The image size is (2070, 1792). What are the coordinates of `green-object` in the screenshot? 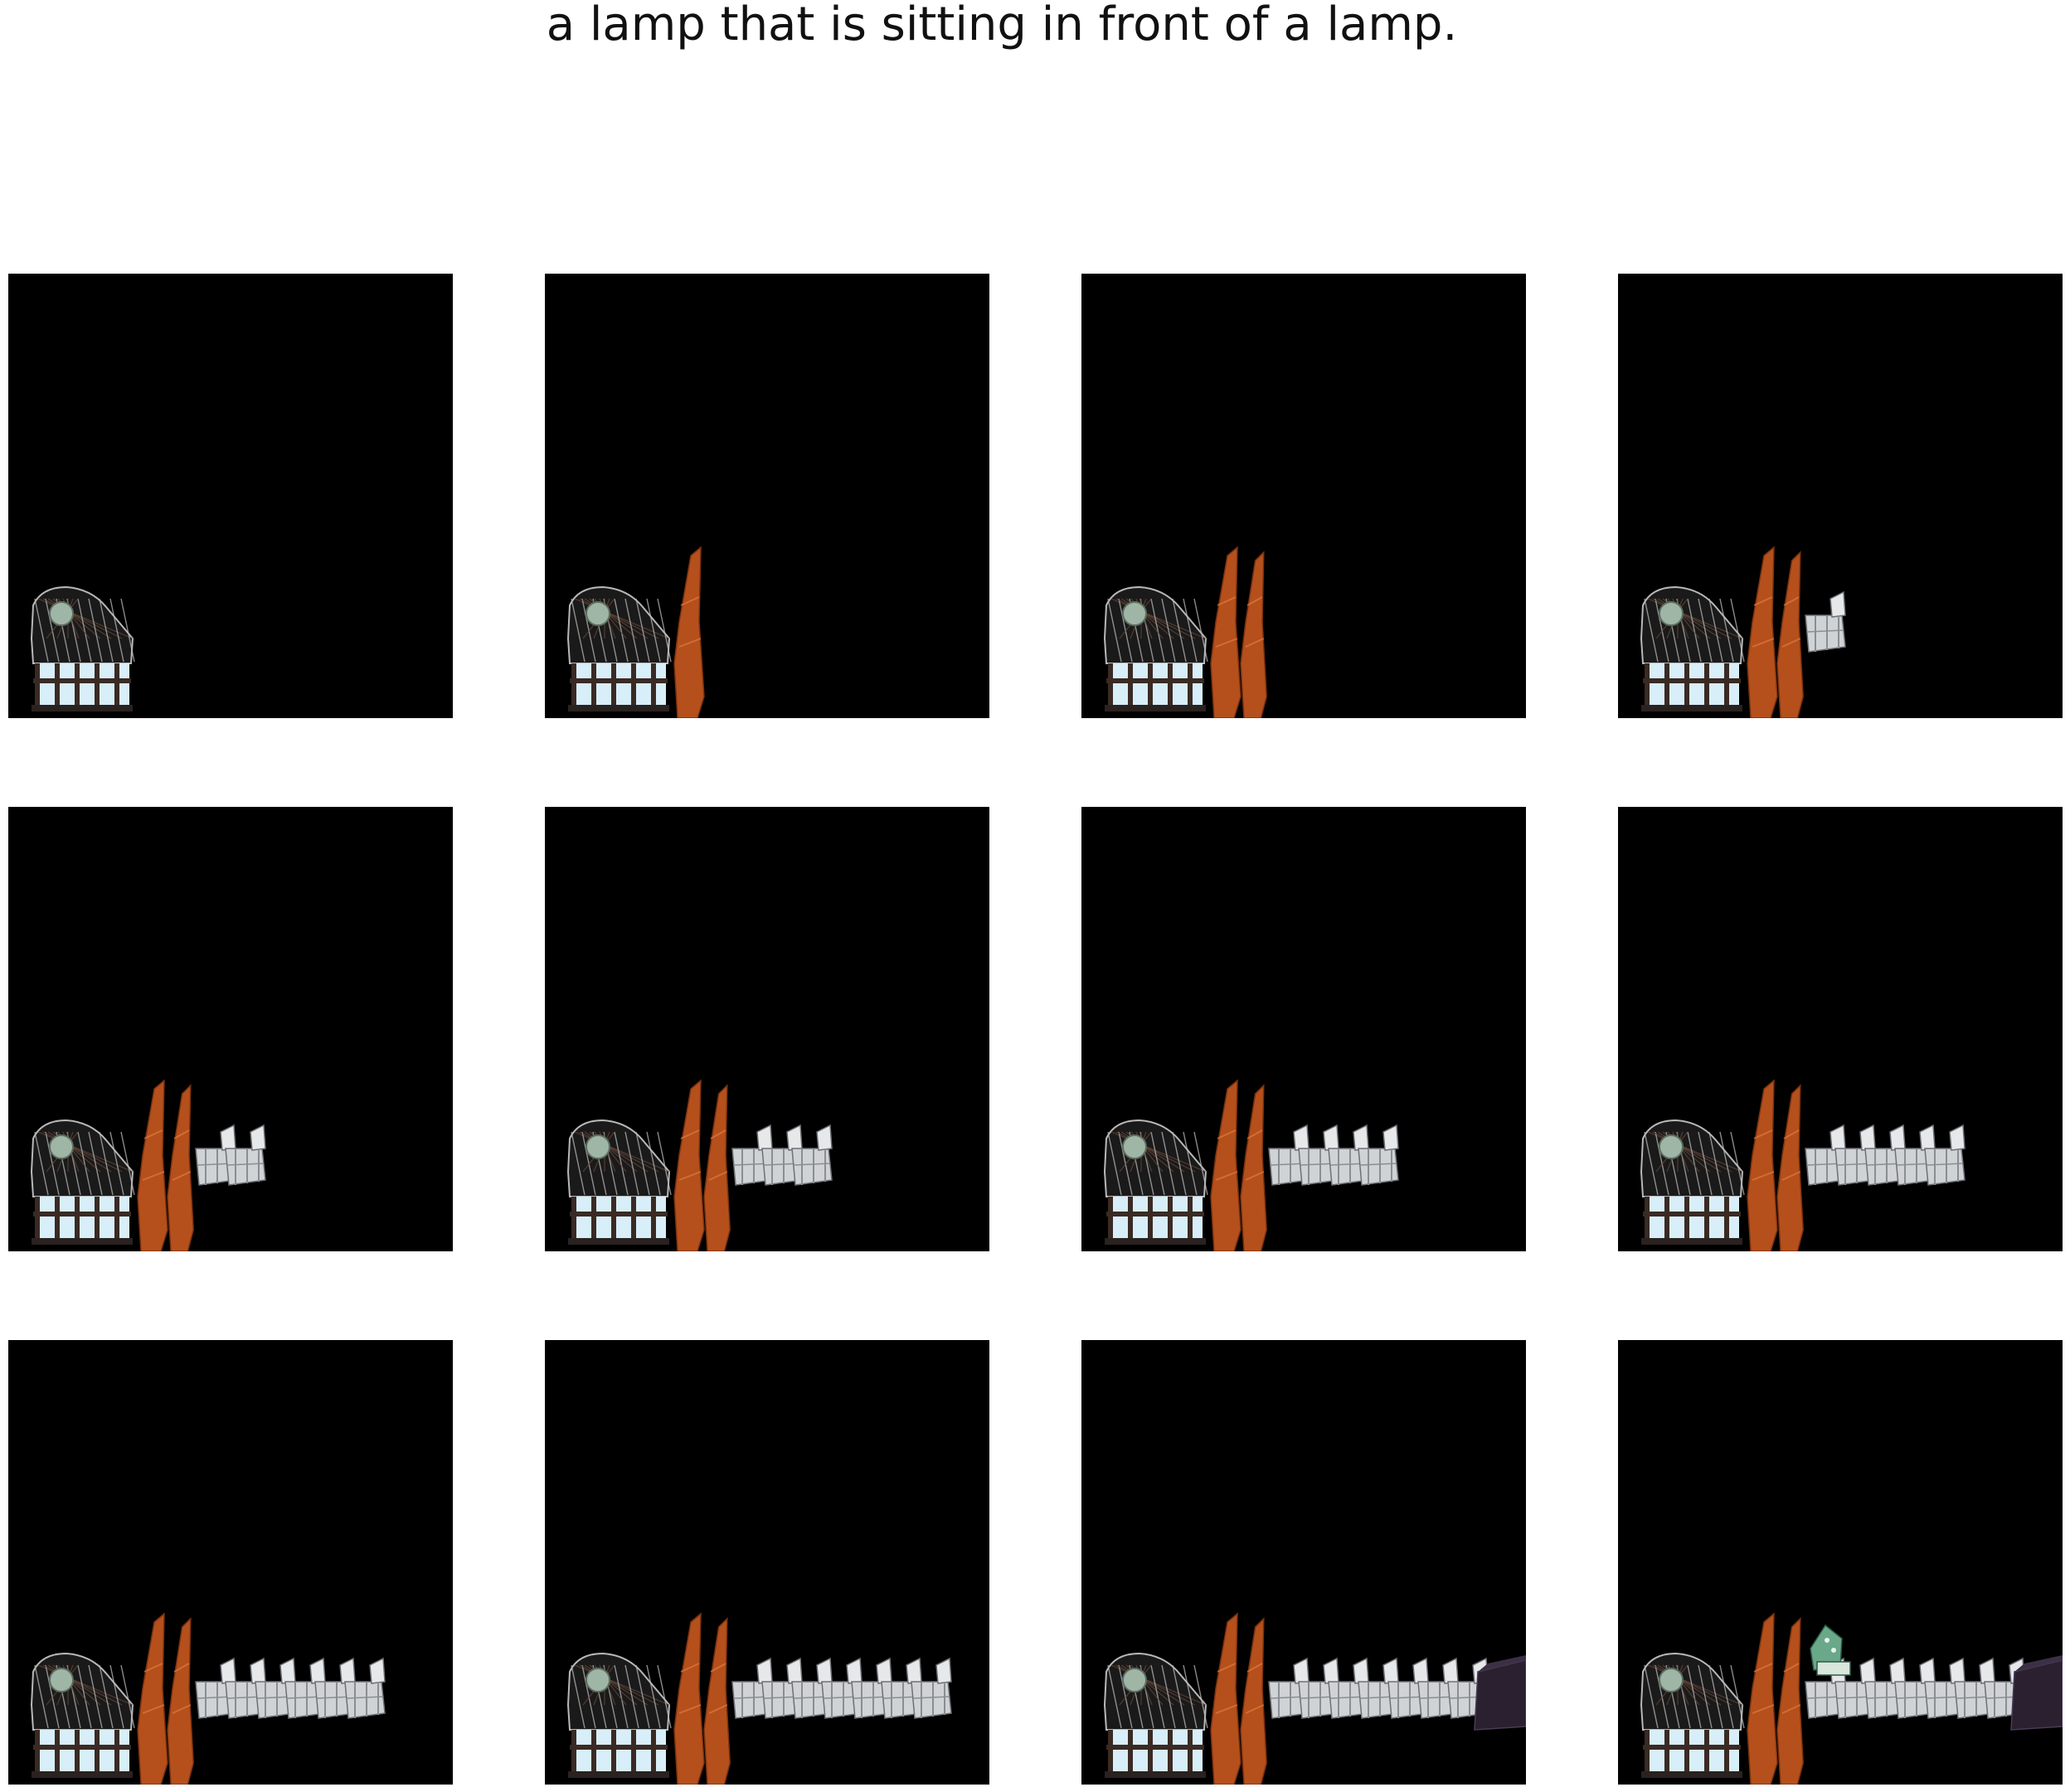 It's located at (1831, 1650).